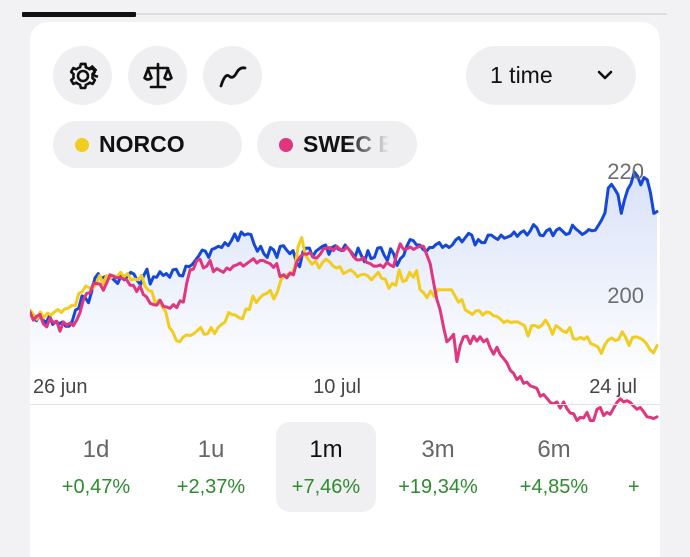 The image size is (690, 557). I want to click on period-dropdown-label: 1 time, so click(521, 75).